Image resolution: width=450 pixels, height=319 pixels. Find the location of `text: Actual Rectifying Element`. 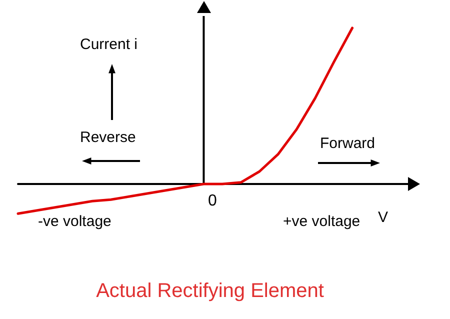

text: Actual Rectifying Element is located at coordinates (210, 291).